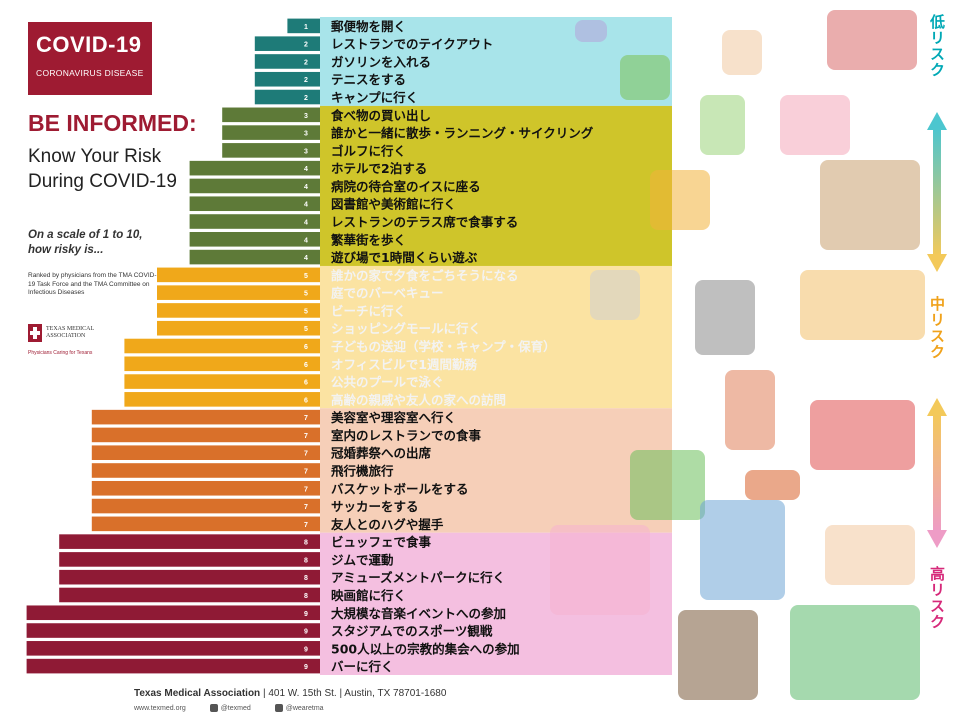 This screenshot has width=960, height=720. Describe the element at coordinates (406, 186) in the screenshot. I see `activity-label: 病院の待合室のイスに座る` at that location.